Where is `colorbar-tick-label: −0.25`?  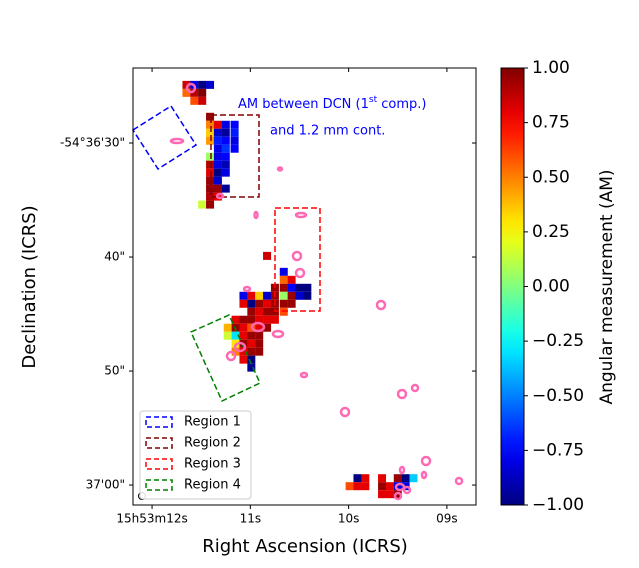
colorbar-tick-label: −0.25 is located at coordinates (558, 341).